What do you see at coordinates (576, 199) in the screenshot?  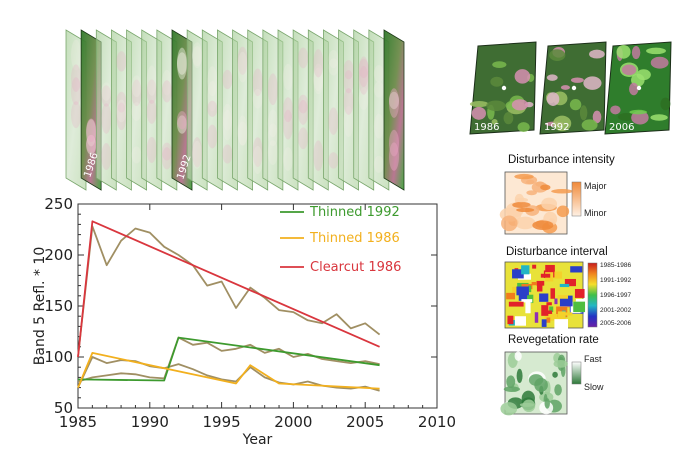 I see `intensity-colorbar` at bounding box center [576, 199].